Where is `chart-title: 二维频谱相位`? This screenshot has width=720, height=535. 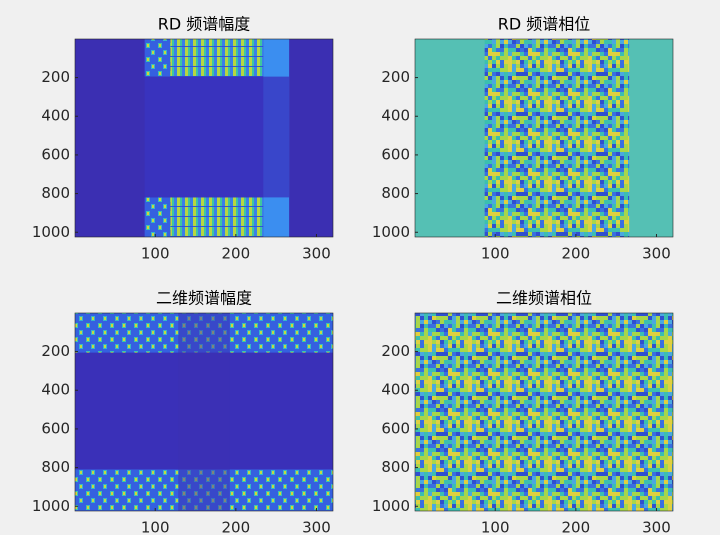 chart-title: 二维频谱相位 is located at coordinates (544, 298).